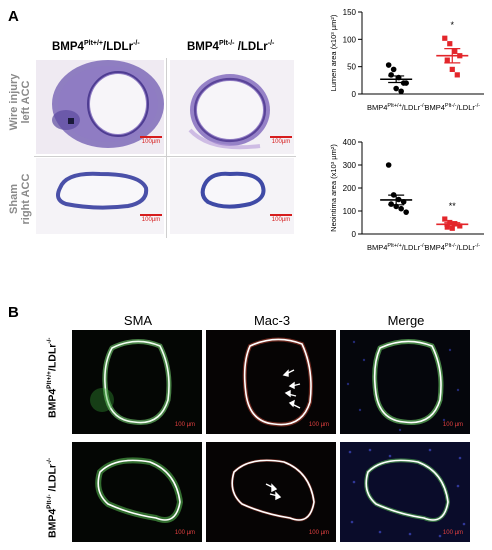 The height and width of the screenshot is (550, 492). I want to click on fluor-merge-ko: 100 µm, so click(405, 492).